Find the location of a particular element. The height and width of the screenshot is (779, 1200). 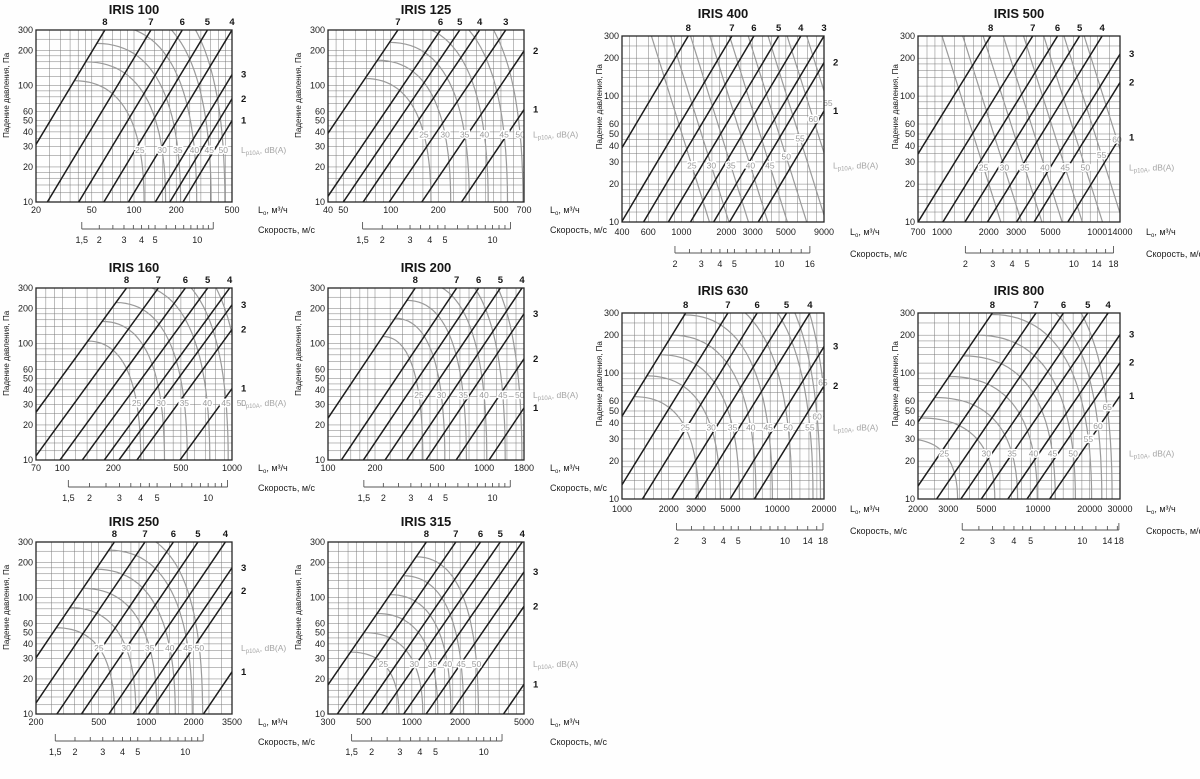

velocity-tick-label: 1,5 is located at coordinates (55, 752).